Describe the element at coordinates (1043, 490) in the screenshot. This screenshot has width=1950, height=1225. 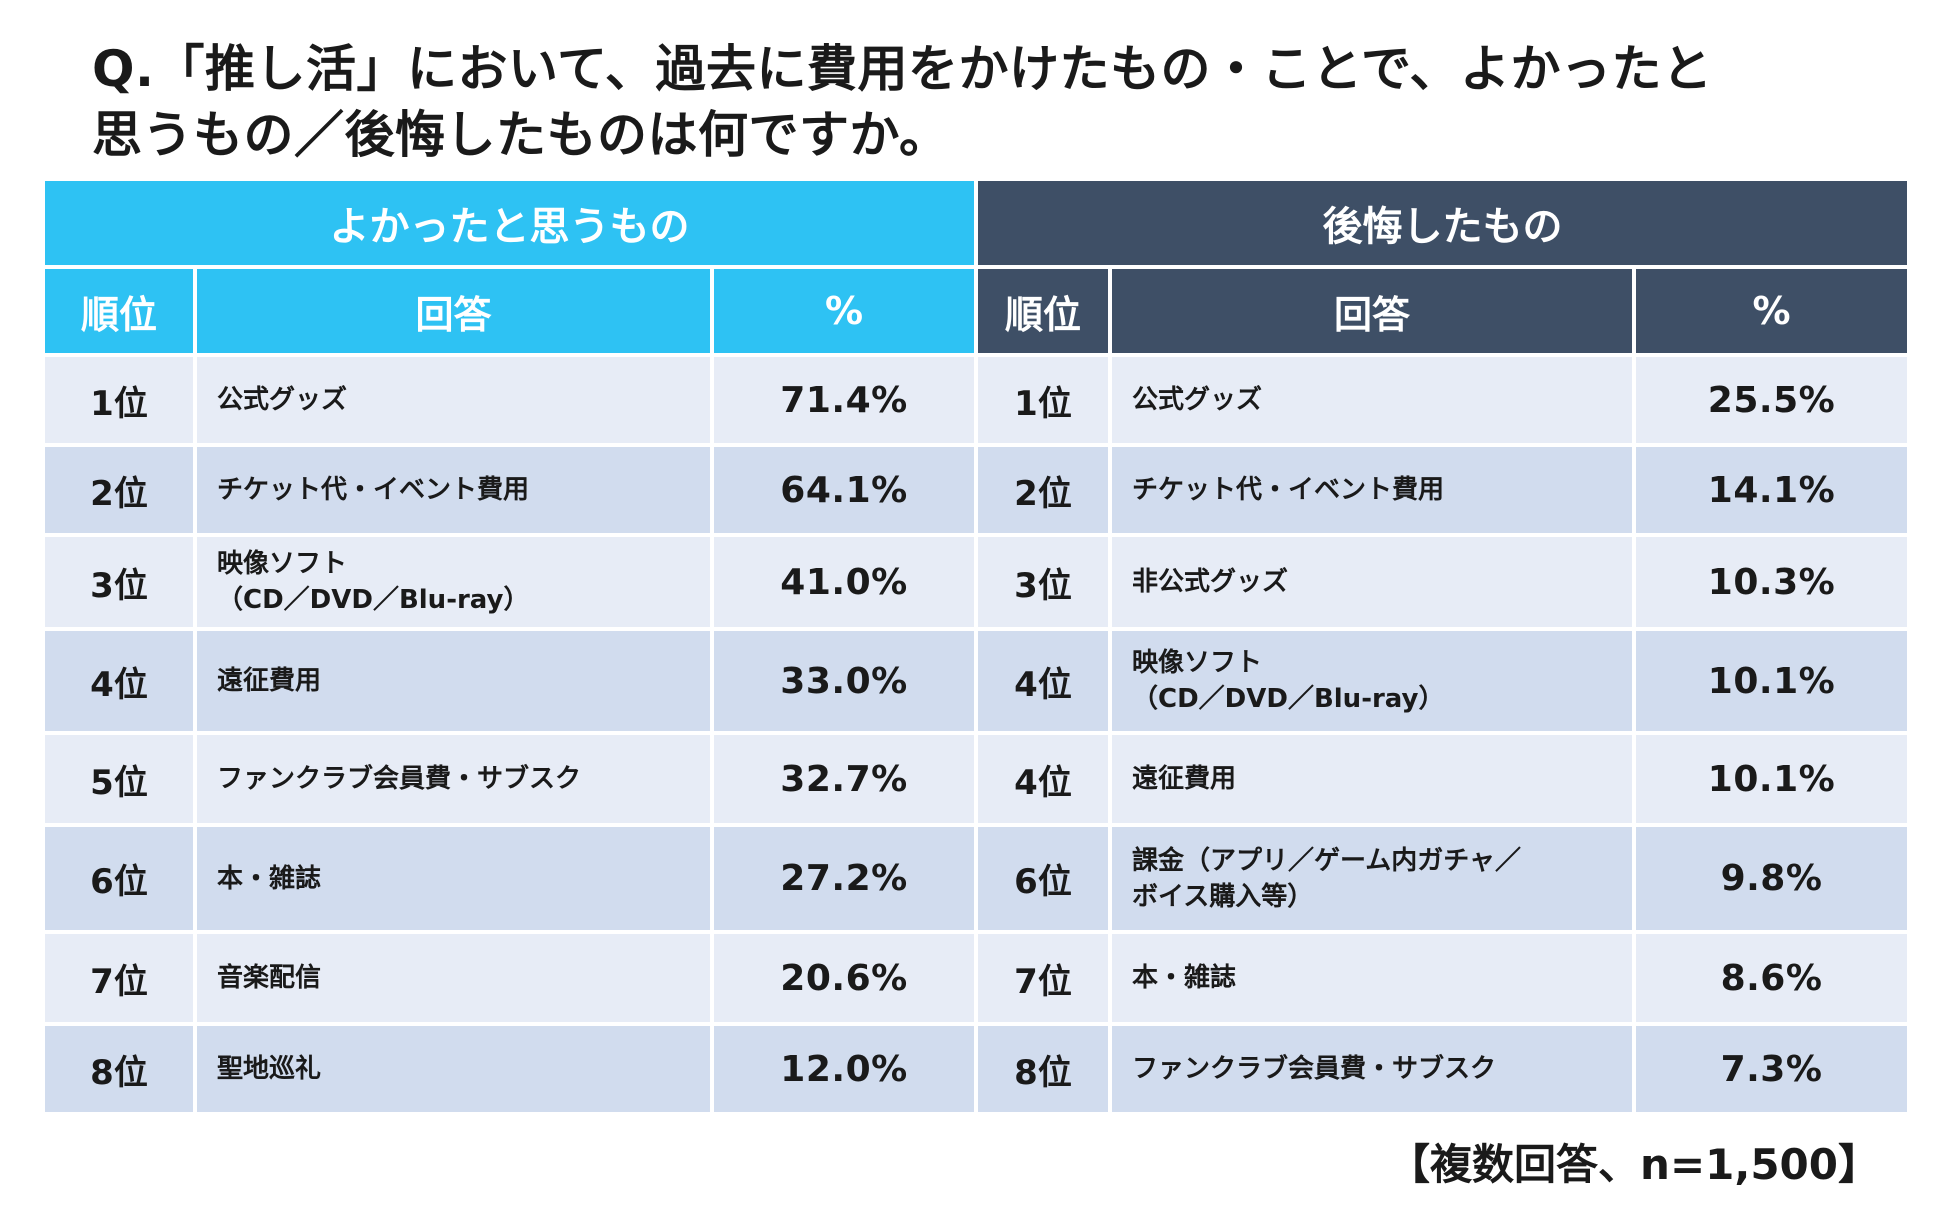
I see `regret-row-2-rank: 2位` at that location.